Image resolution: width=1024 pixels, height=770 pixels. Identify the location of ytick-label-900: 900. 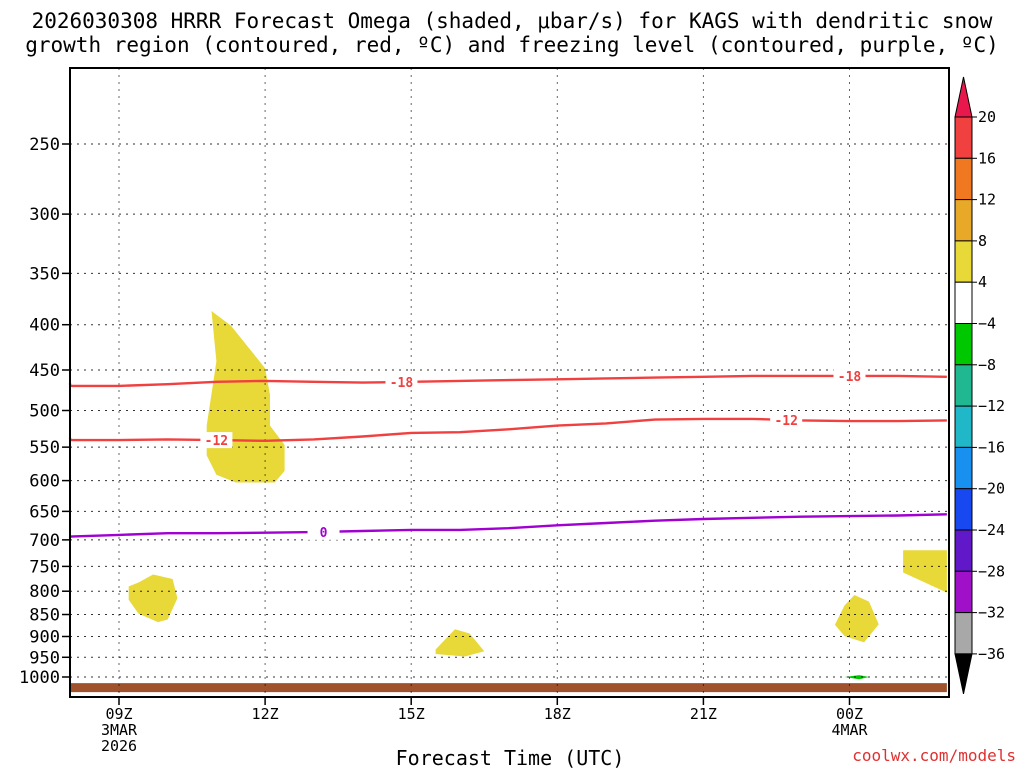
(44, 637).